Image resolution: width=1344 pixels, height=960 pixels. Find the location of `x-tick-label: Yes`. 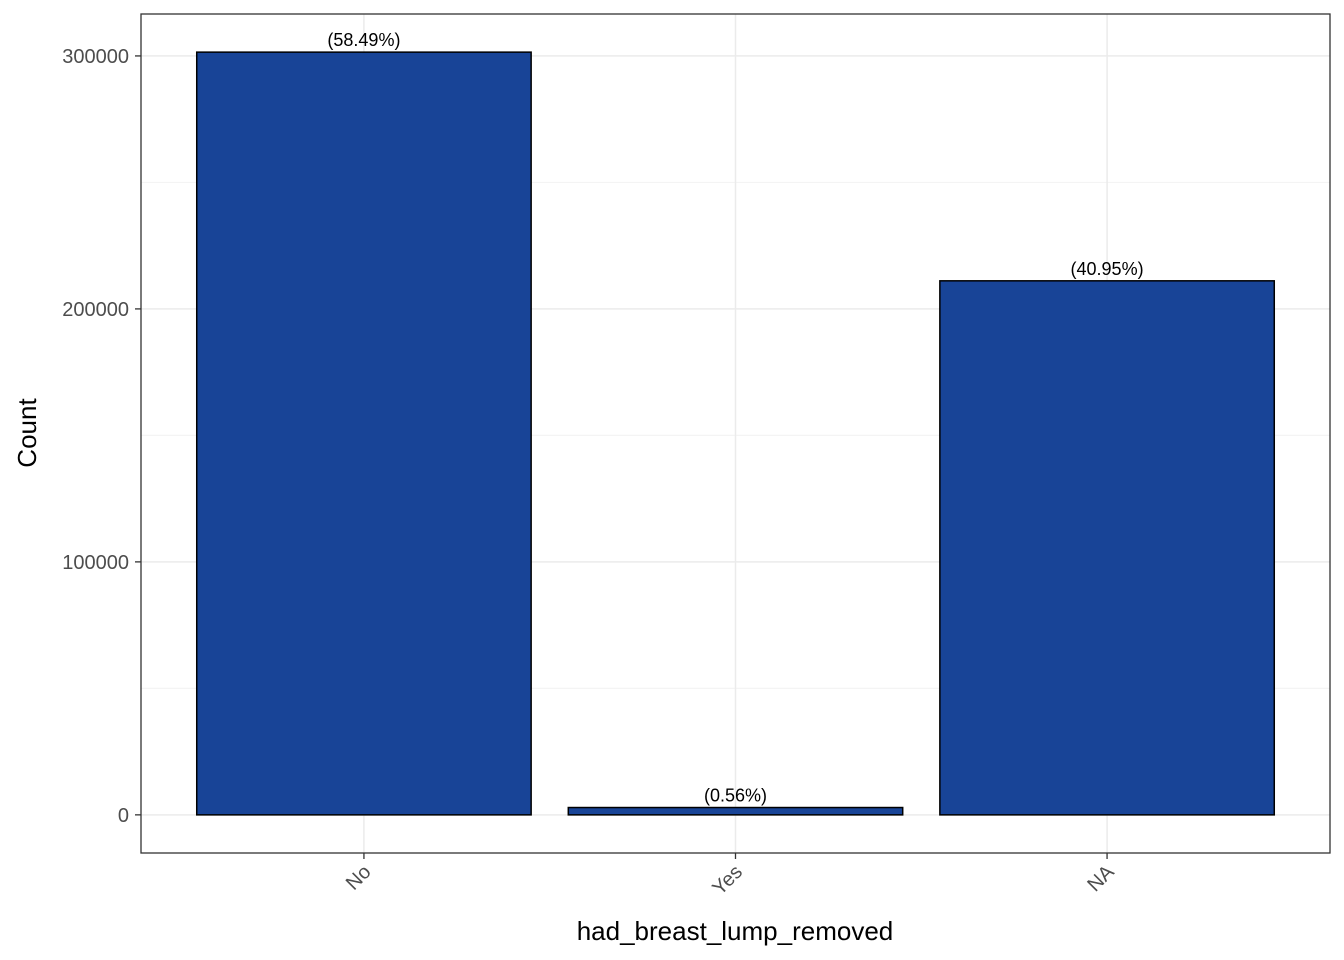

x-tick-label: Yes is located at coordinates (727, 880).